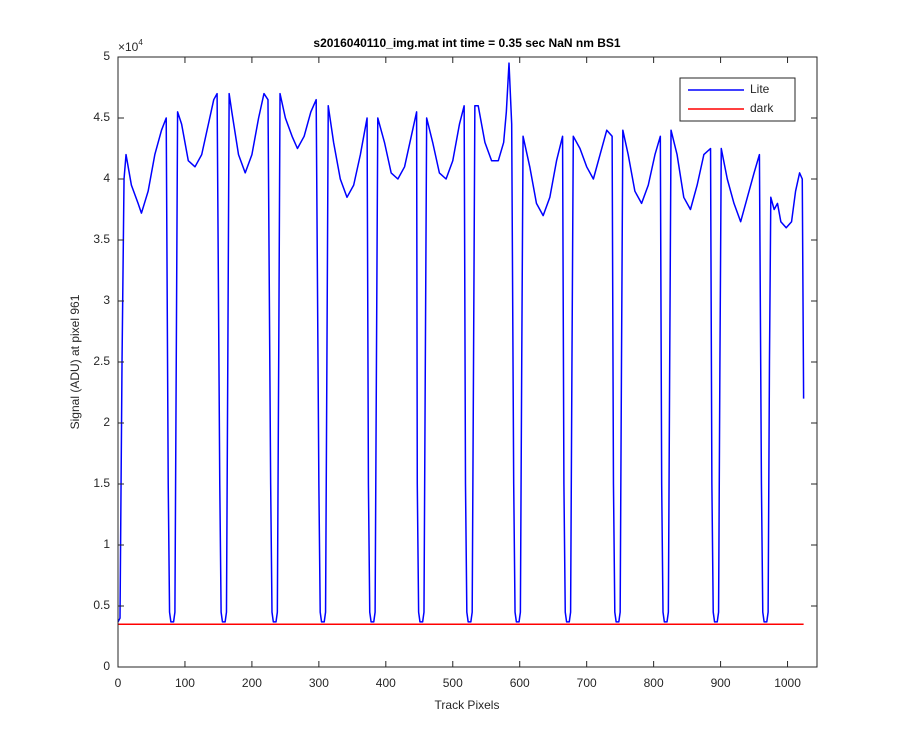 Image resolution: width=900 pixels, height=750 pixels. Describe the element at coordinates (106, 56) in the screenshot. I see `y-tick-label: 5` at that location.